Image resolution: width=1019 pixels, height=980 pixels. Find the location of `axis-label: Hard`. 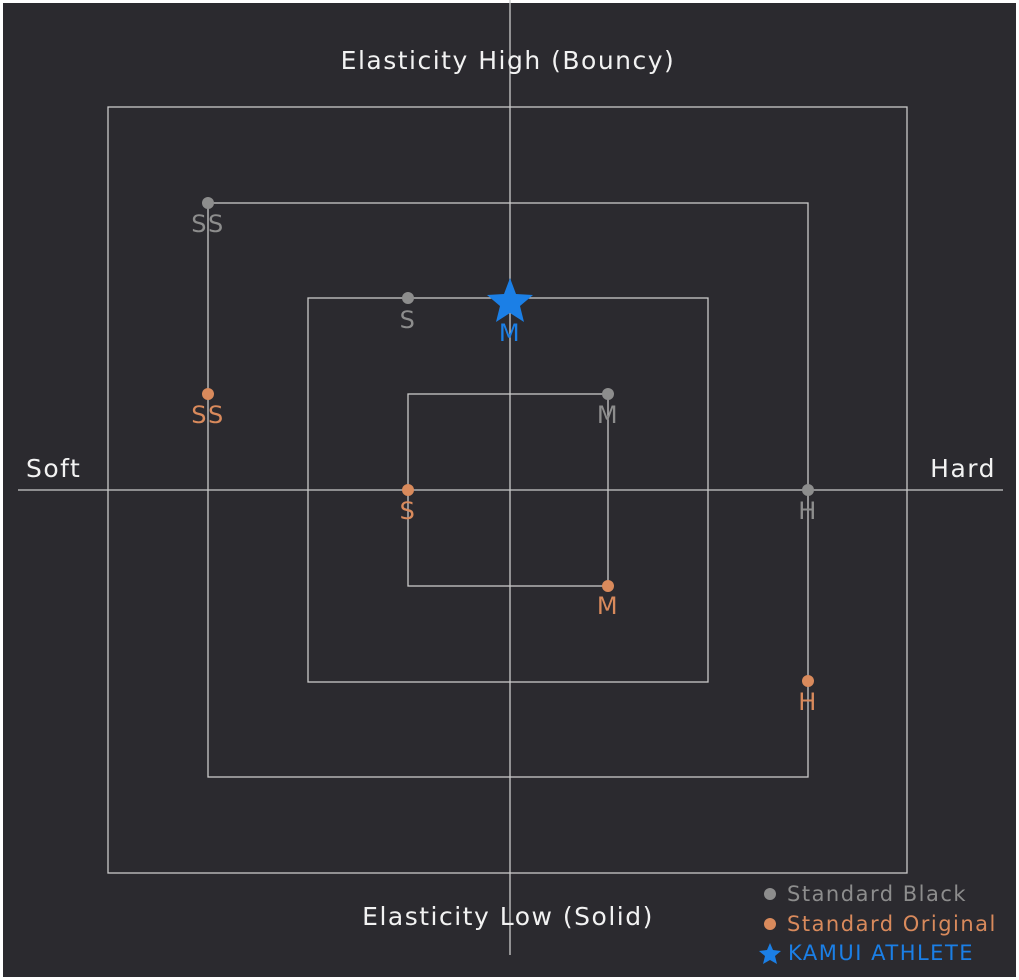

axis-label: Hard is located at coordinates (963, 468).